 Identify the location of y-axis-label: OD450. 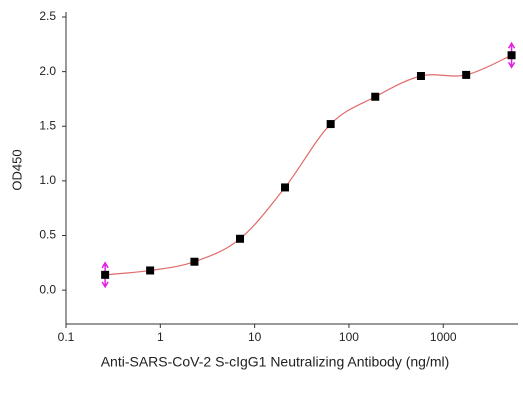
(16, 169).